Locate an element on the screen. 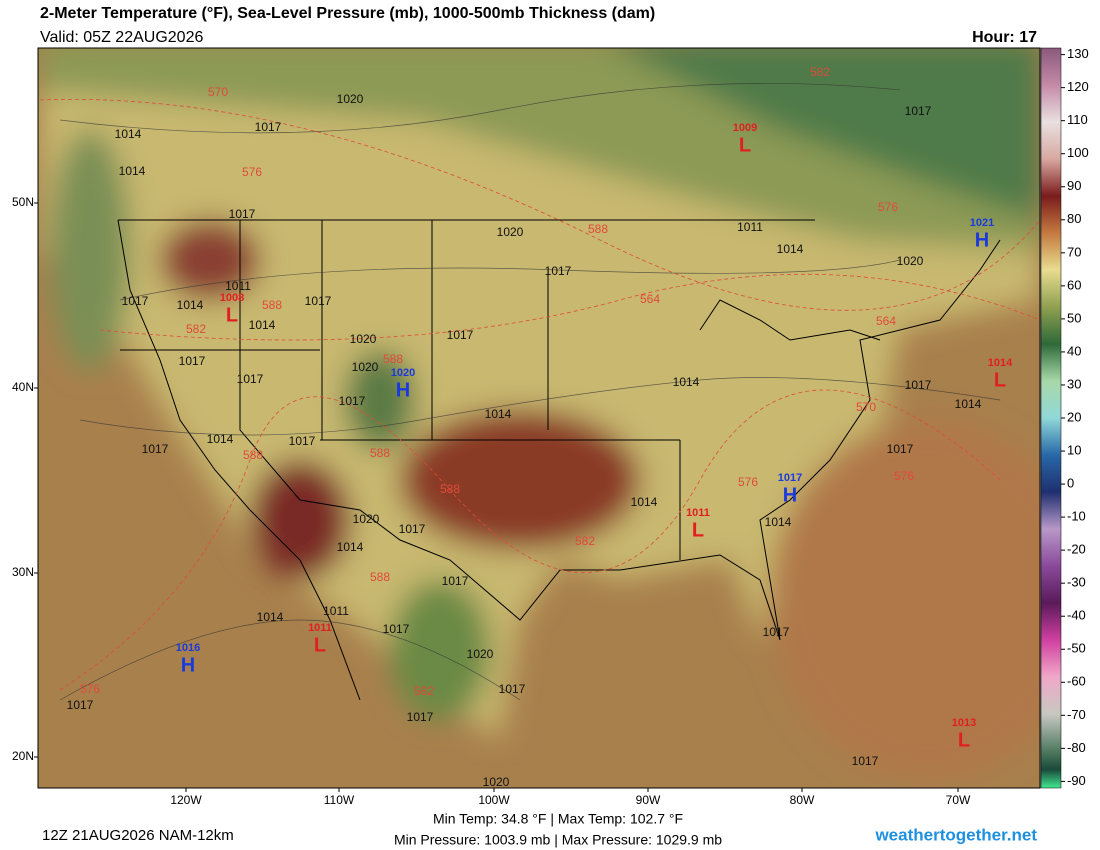 This screenshot has width=1100, height=850. colorbar-label: 0 is located at coordinates (1070, 483).